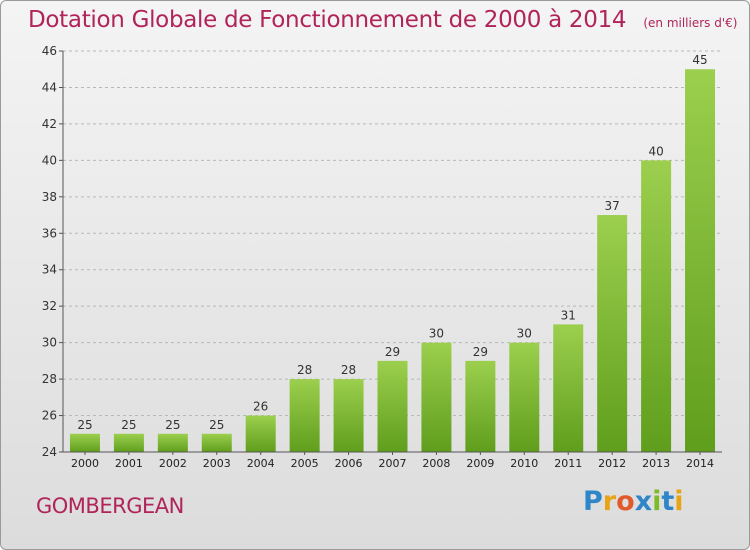 The image size is (750, 550). What do you see at coordinates (612, 463) in the screenshot?
I see `x-tick-label: 2012` at bounding box center [612, 463].